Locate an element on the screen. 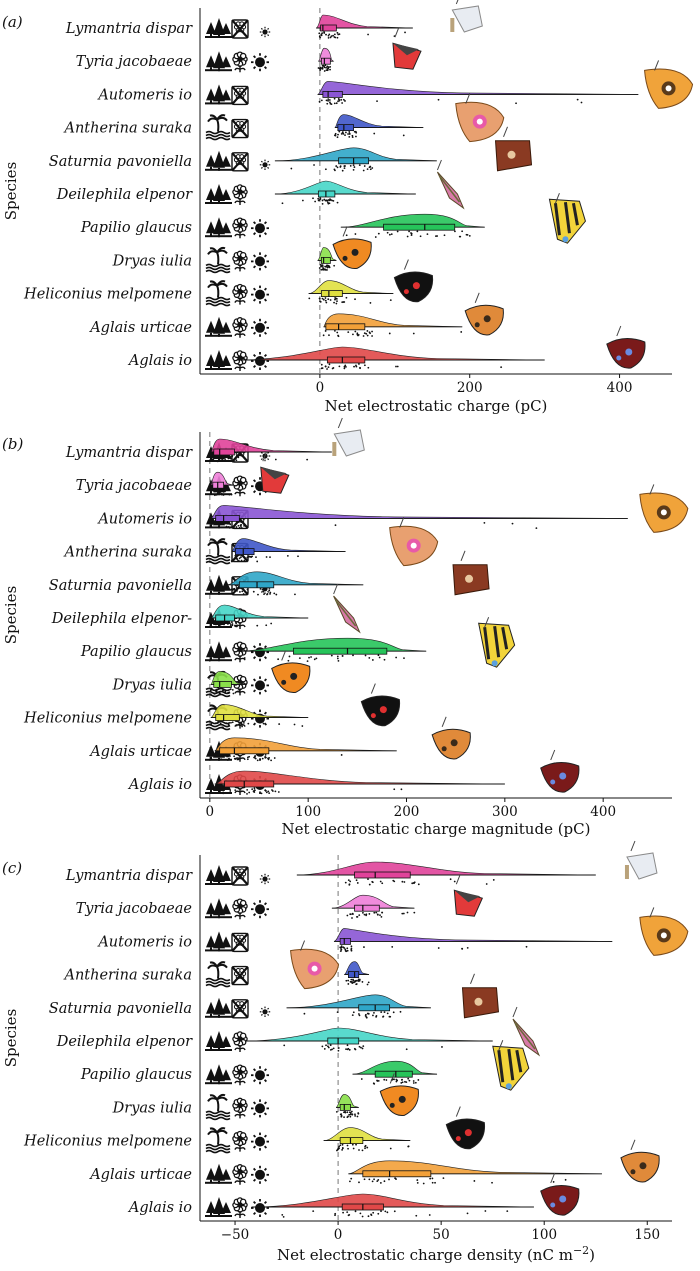  flower-icon is located at coordinates (240, 1108).